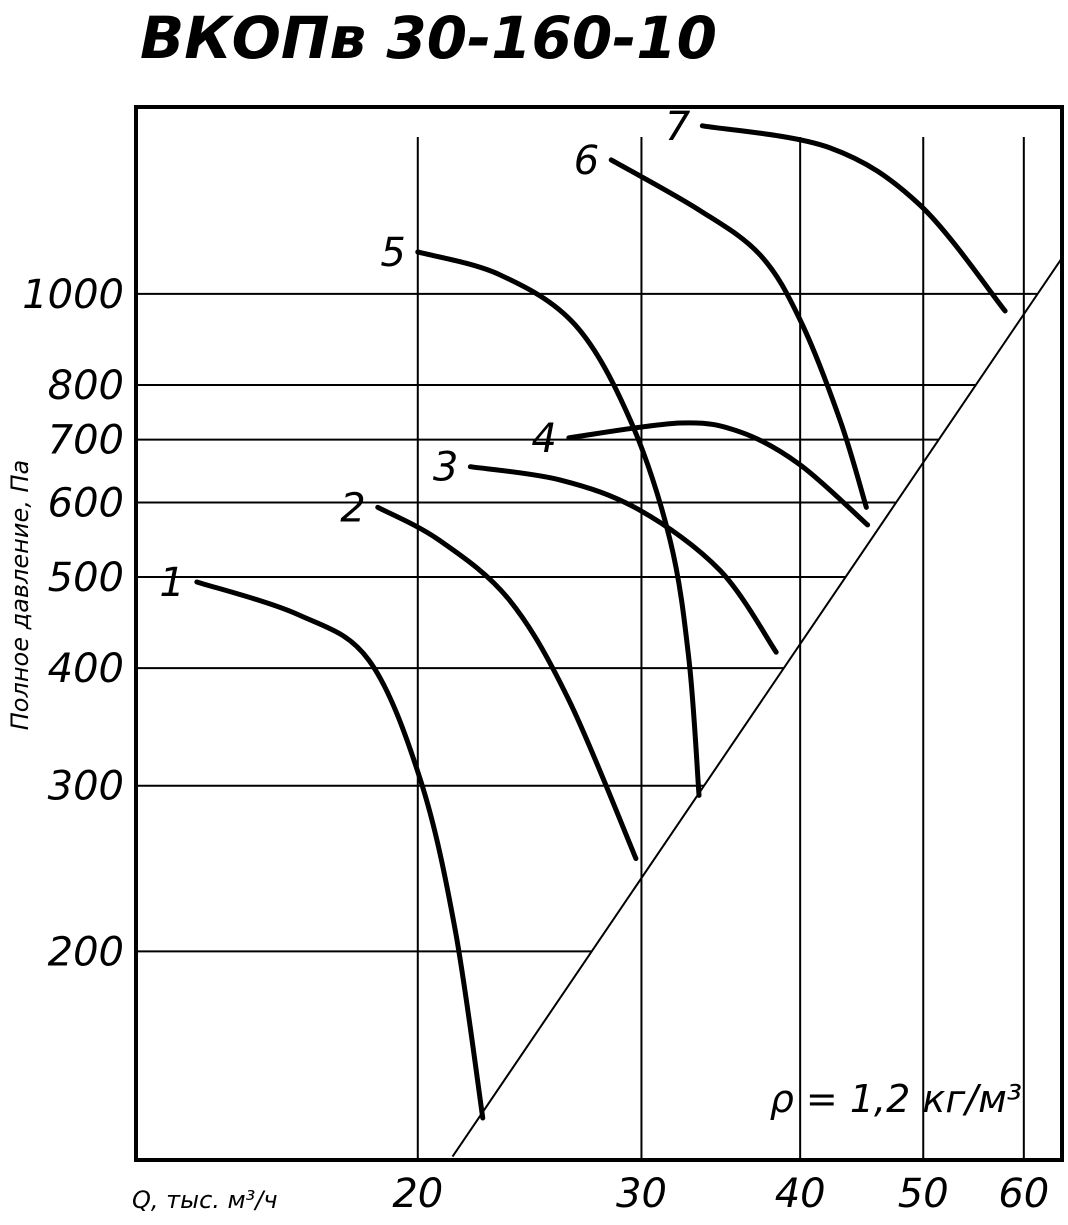  What do you see at coordinates (896, 1099) in the screenshot?
I see `annotation: ρ = 1,2 кг/м³` at bounding box center [896, 1099].